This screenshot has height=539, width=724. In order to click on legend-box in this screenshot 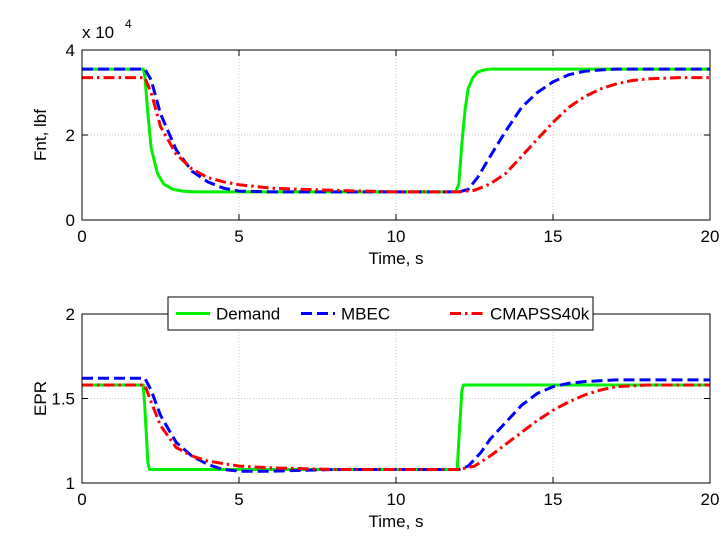, I will do `click(380, 313)`.